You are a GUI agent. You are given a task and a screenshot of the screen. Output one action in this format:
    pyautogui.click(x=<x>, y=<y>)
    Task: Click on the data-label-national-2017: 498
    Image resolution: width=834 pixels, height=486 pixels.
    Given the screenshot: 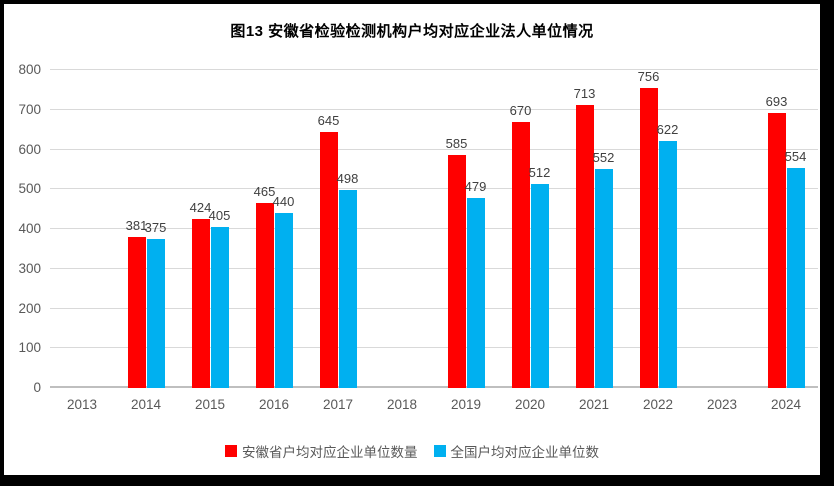 What is the action you would take?
    pyautogui.click(x=347, y=179)
    